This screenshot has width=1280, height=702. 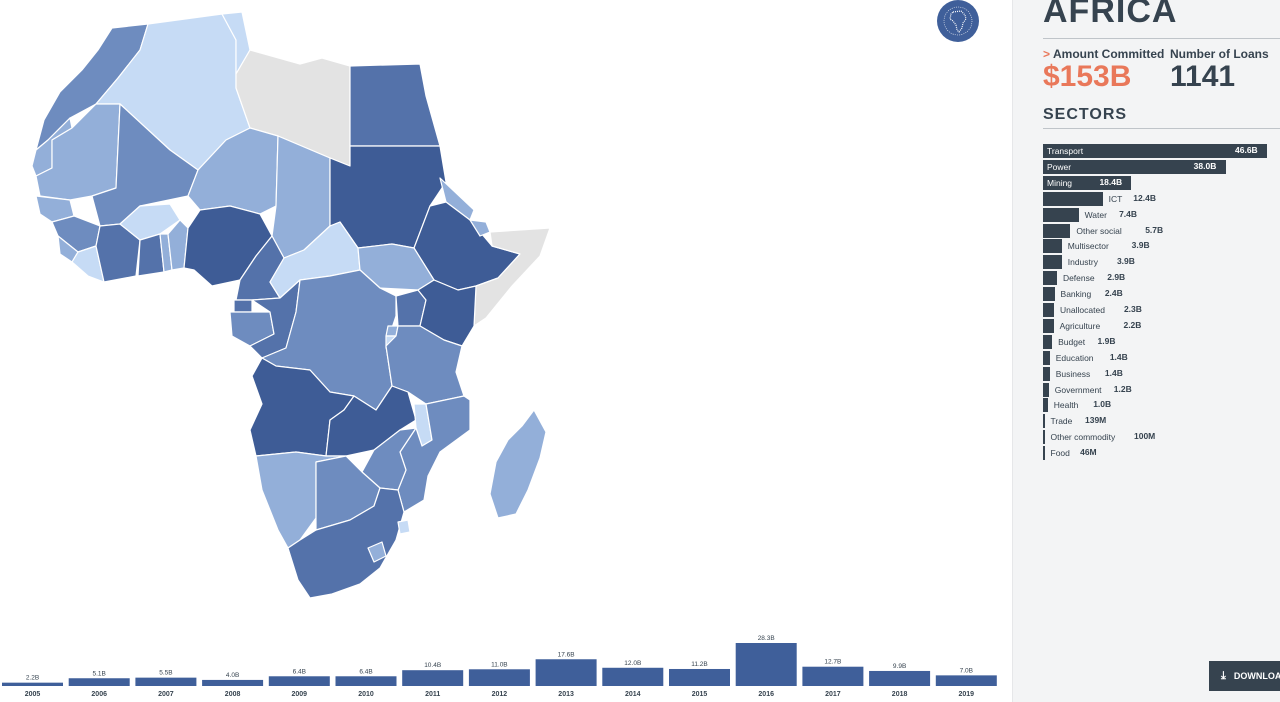 What do you see at coordinates (1072, 341) in the screenshot?
I see `sector-name: Budget` at bounding box center [1072, 341].